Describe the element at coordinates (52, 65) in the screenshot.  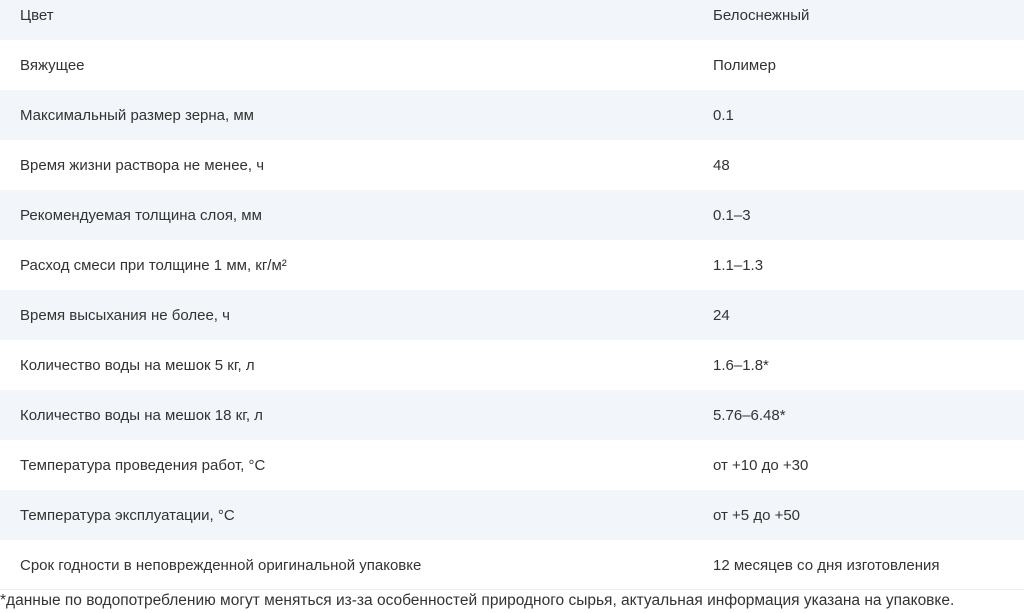
I see `spec-name: Вяжущее` at that location.